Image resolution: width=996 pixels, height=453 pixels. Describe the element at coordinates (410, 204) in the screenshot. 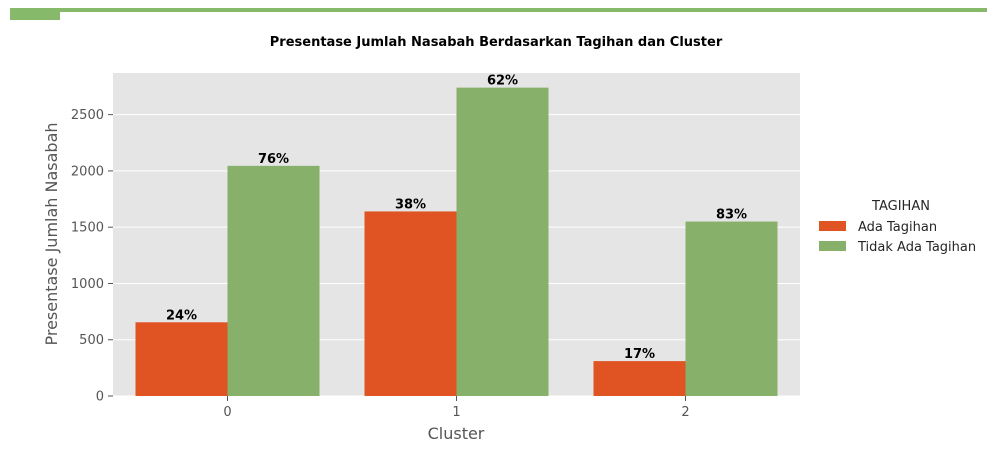

I see `bar-data-label: 38%` at that location.